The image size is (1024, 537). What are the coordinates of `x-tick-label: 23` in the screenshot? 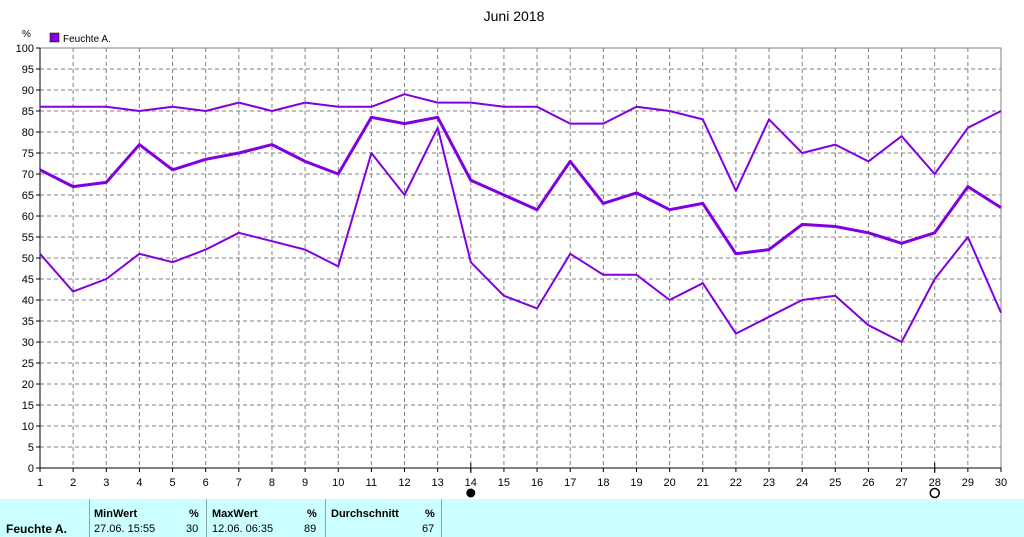 It's located at (769, 483).